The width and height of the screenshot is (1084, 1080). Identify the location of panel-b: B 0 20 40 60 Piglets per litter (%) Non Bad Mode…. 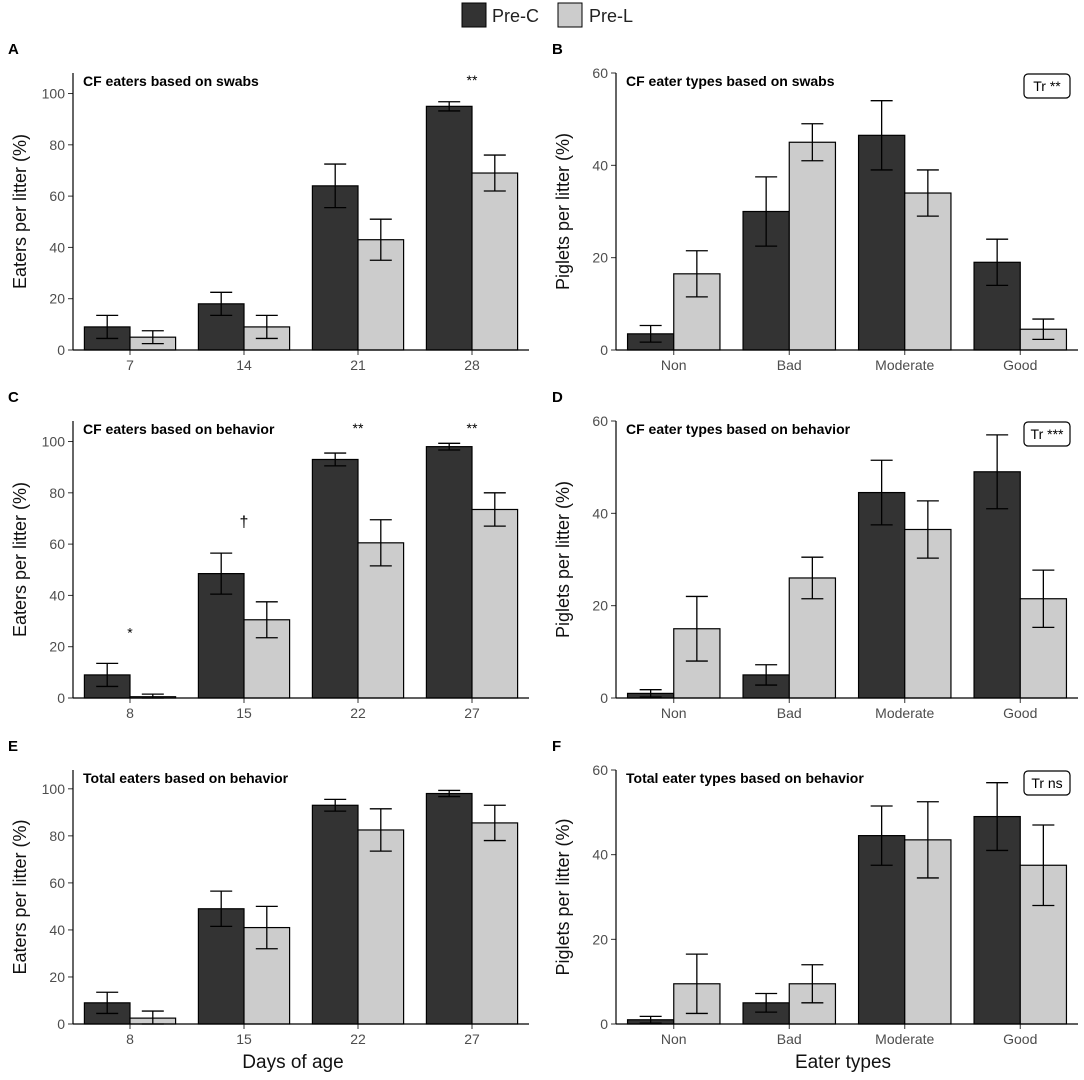
(815, 207).